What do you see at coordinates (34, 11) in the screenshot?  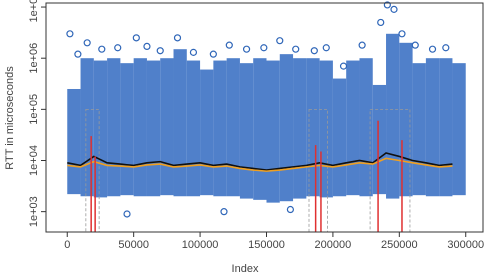 I see `y-tick-label: 1e+07` at bounding box center [34, 11].